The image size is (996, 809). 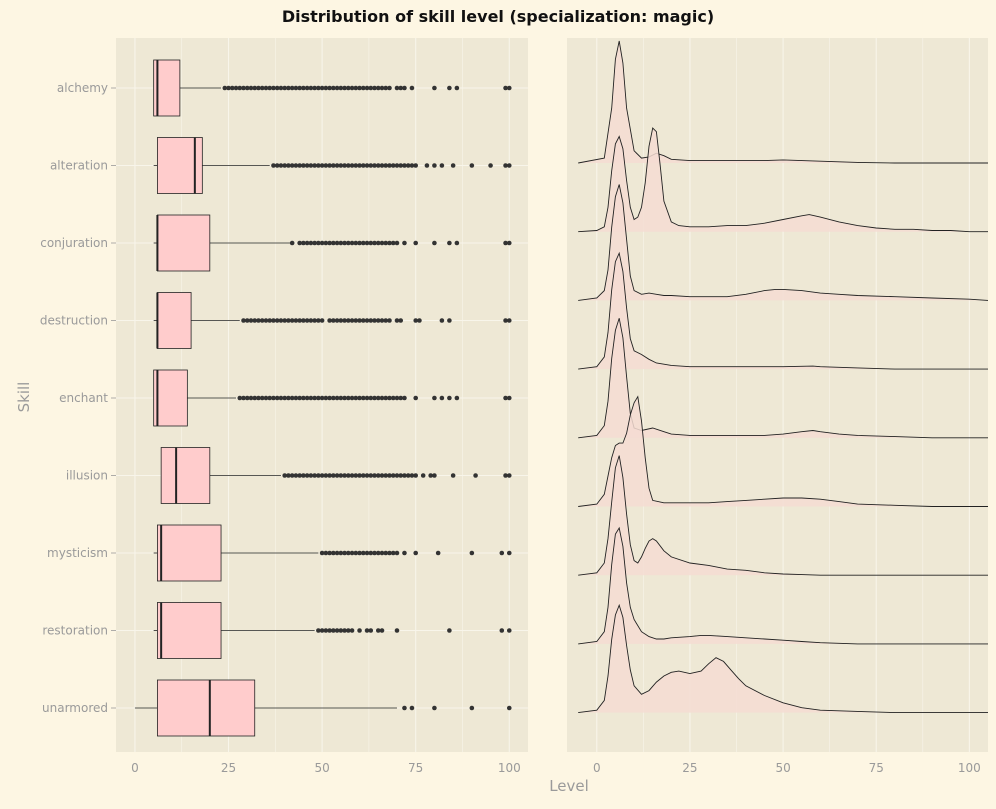 I want to click on y-tick-label-destruction: destruction, so click(x=74, y=321).